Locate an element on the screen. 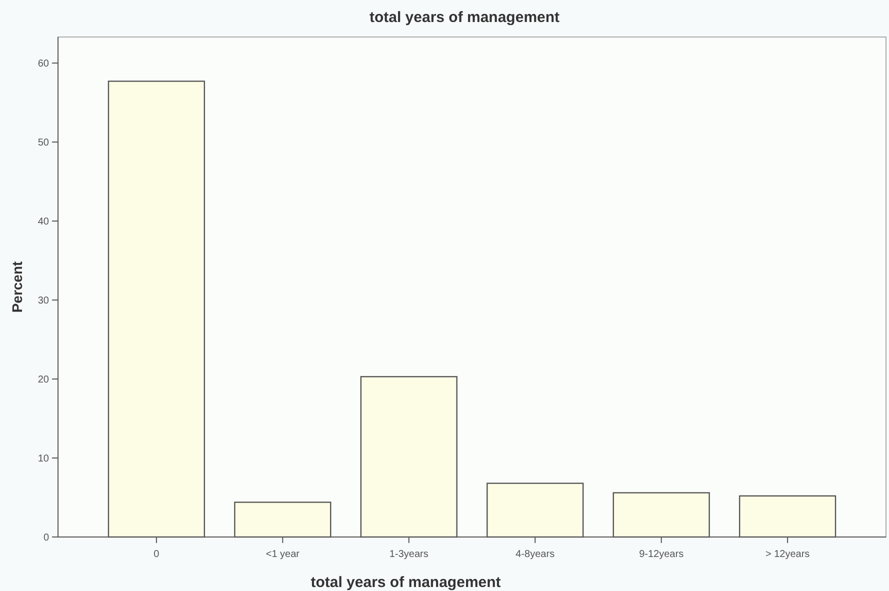 The image size is (889, 591). y-tick-label: 30 is located at coordinates (44, 301).